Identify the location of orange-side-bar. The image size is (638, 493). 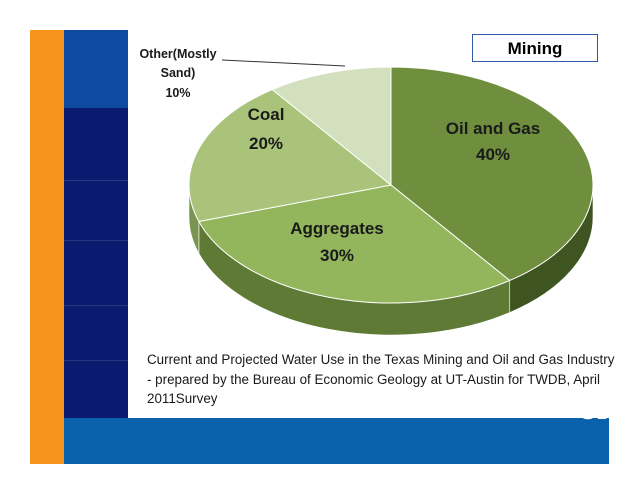
(47, 247).